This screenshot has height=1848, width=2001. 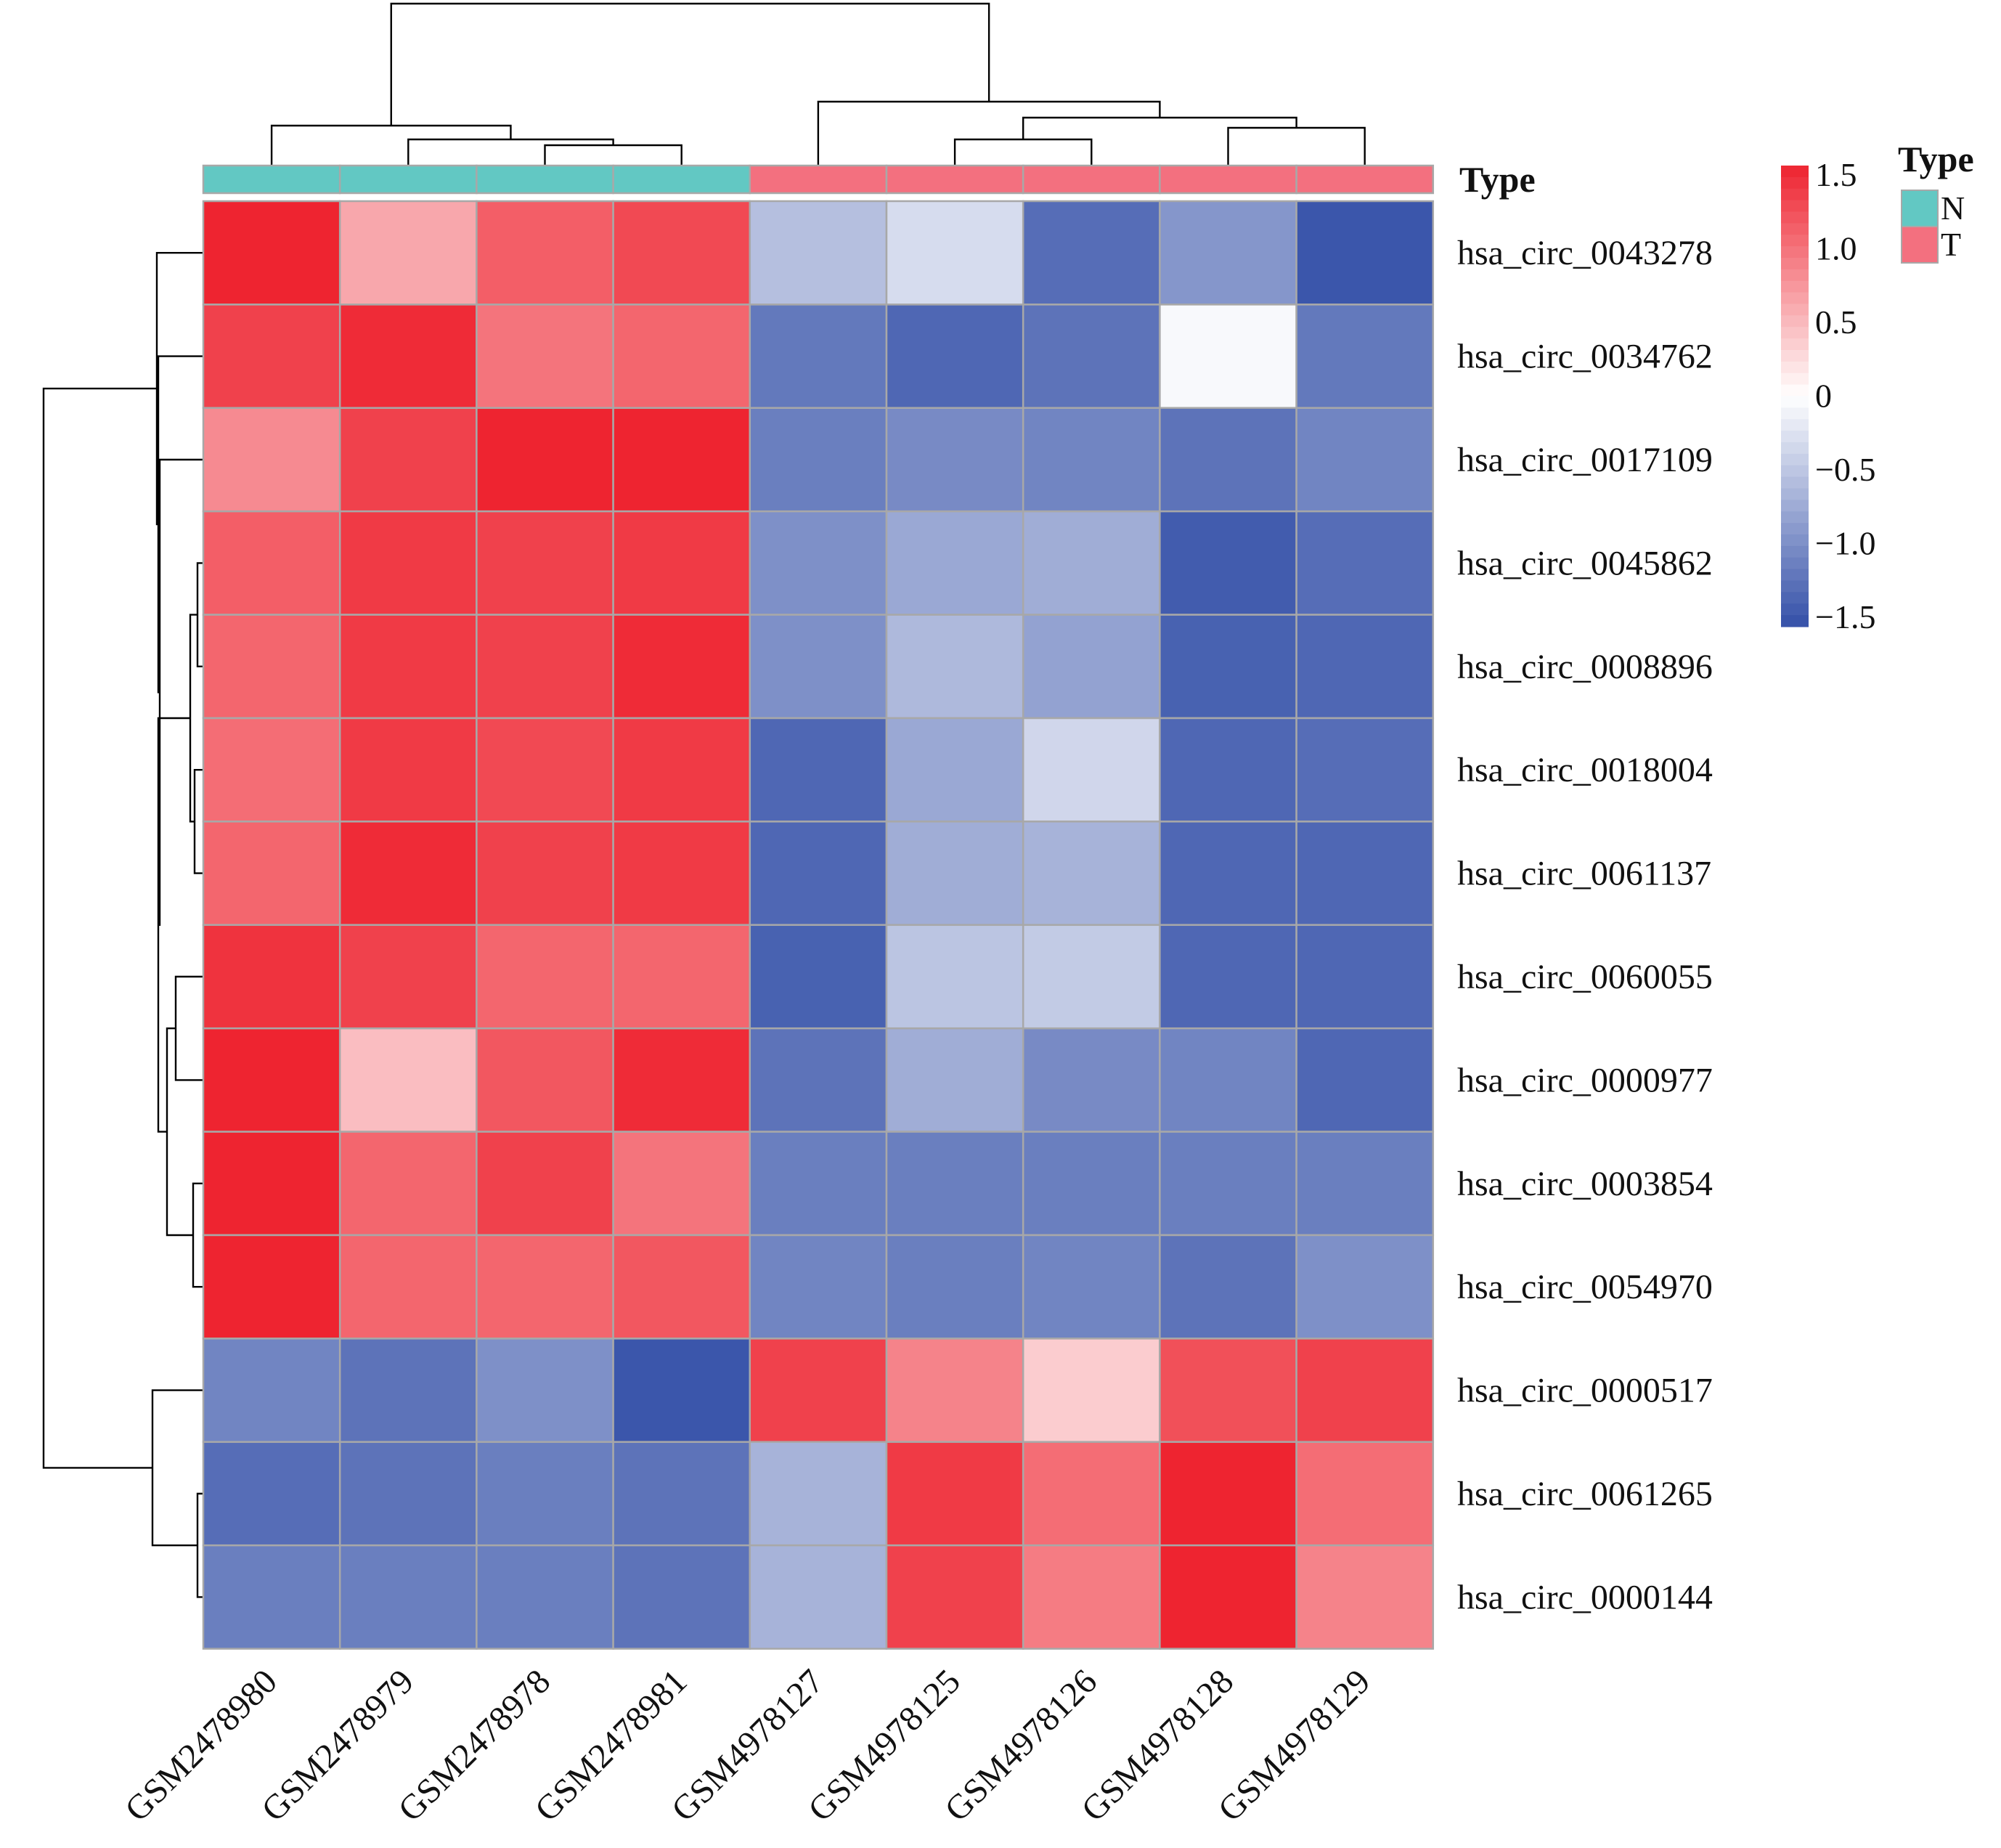 I want to click on colorbar-tick-label: 1.0, so click(x=1836, y=249).